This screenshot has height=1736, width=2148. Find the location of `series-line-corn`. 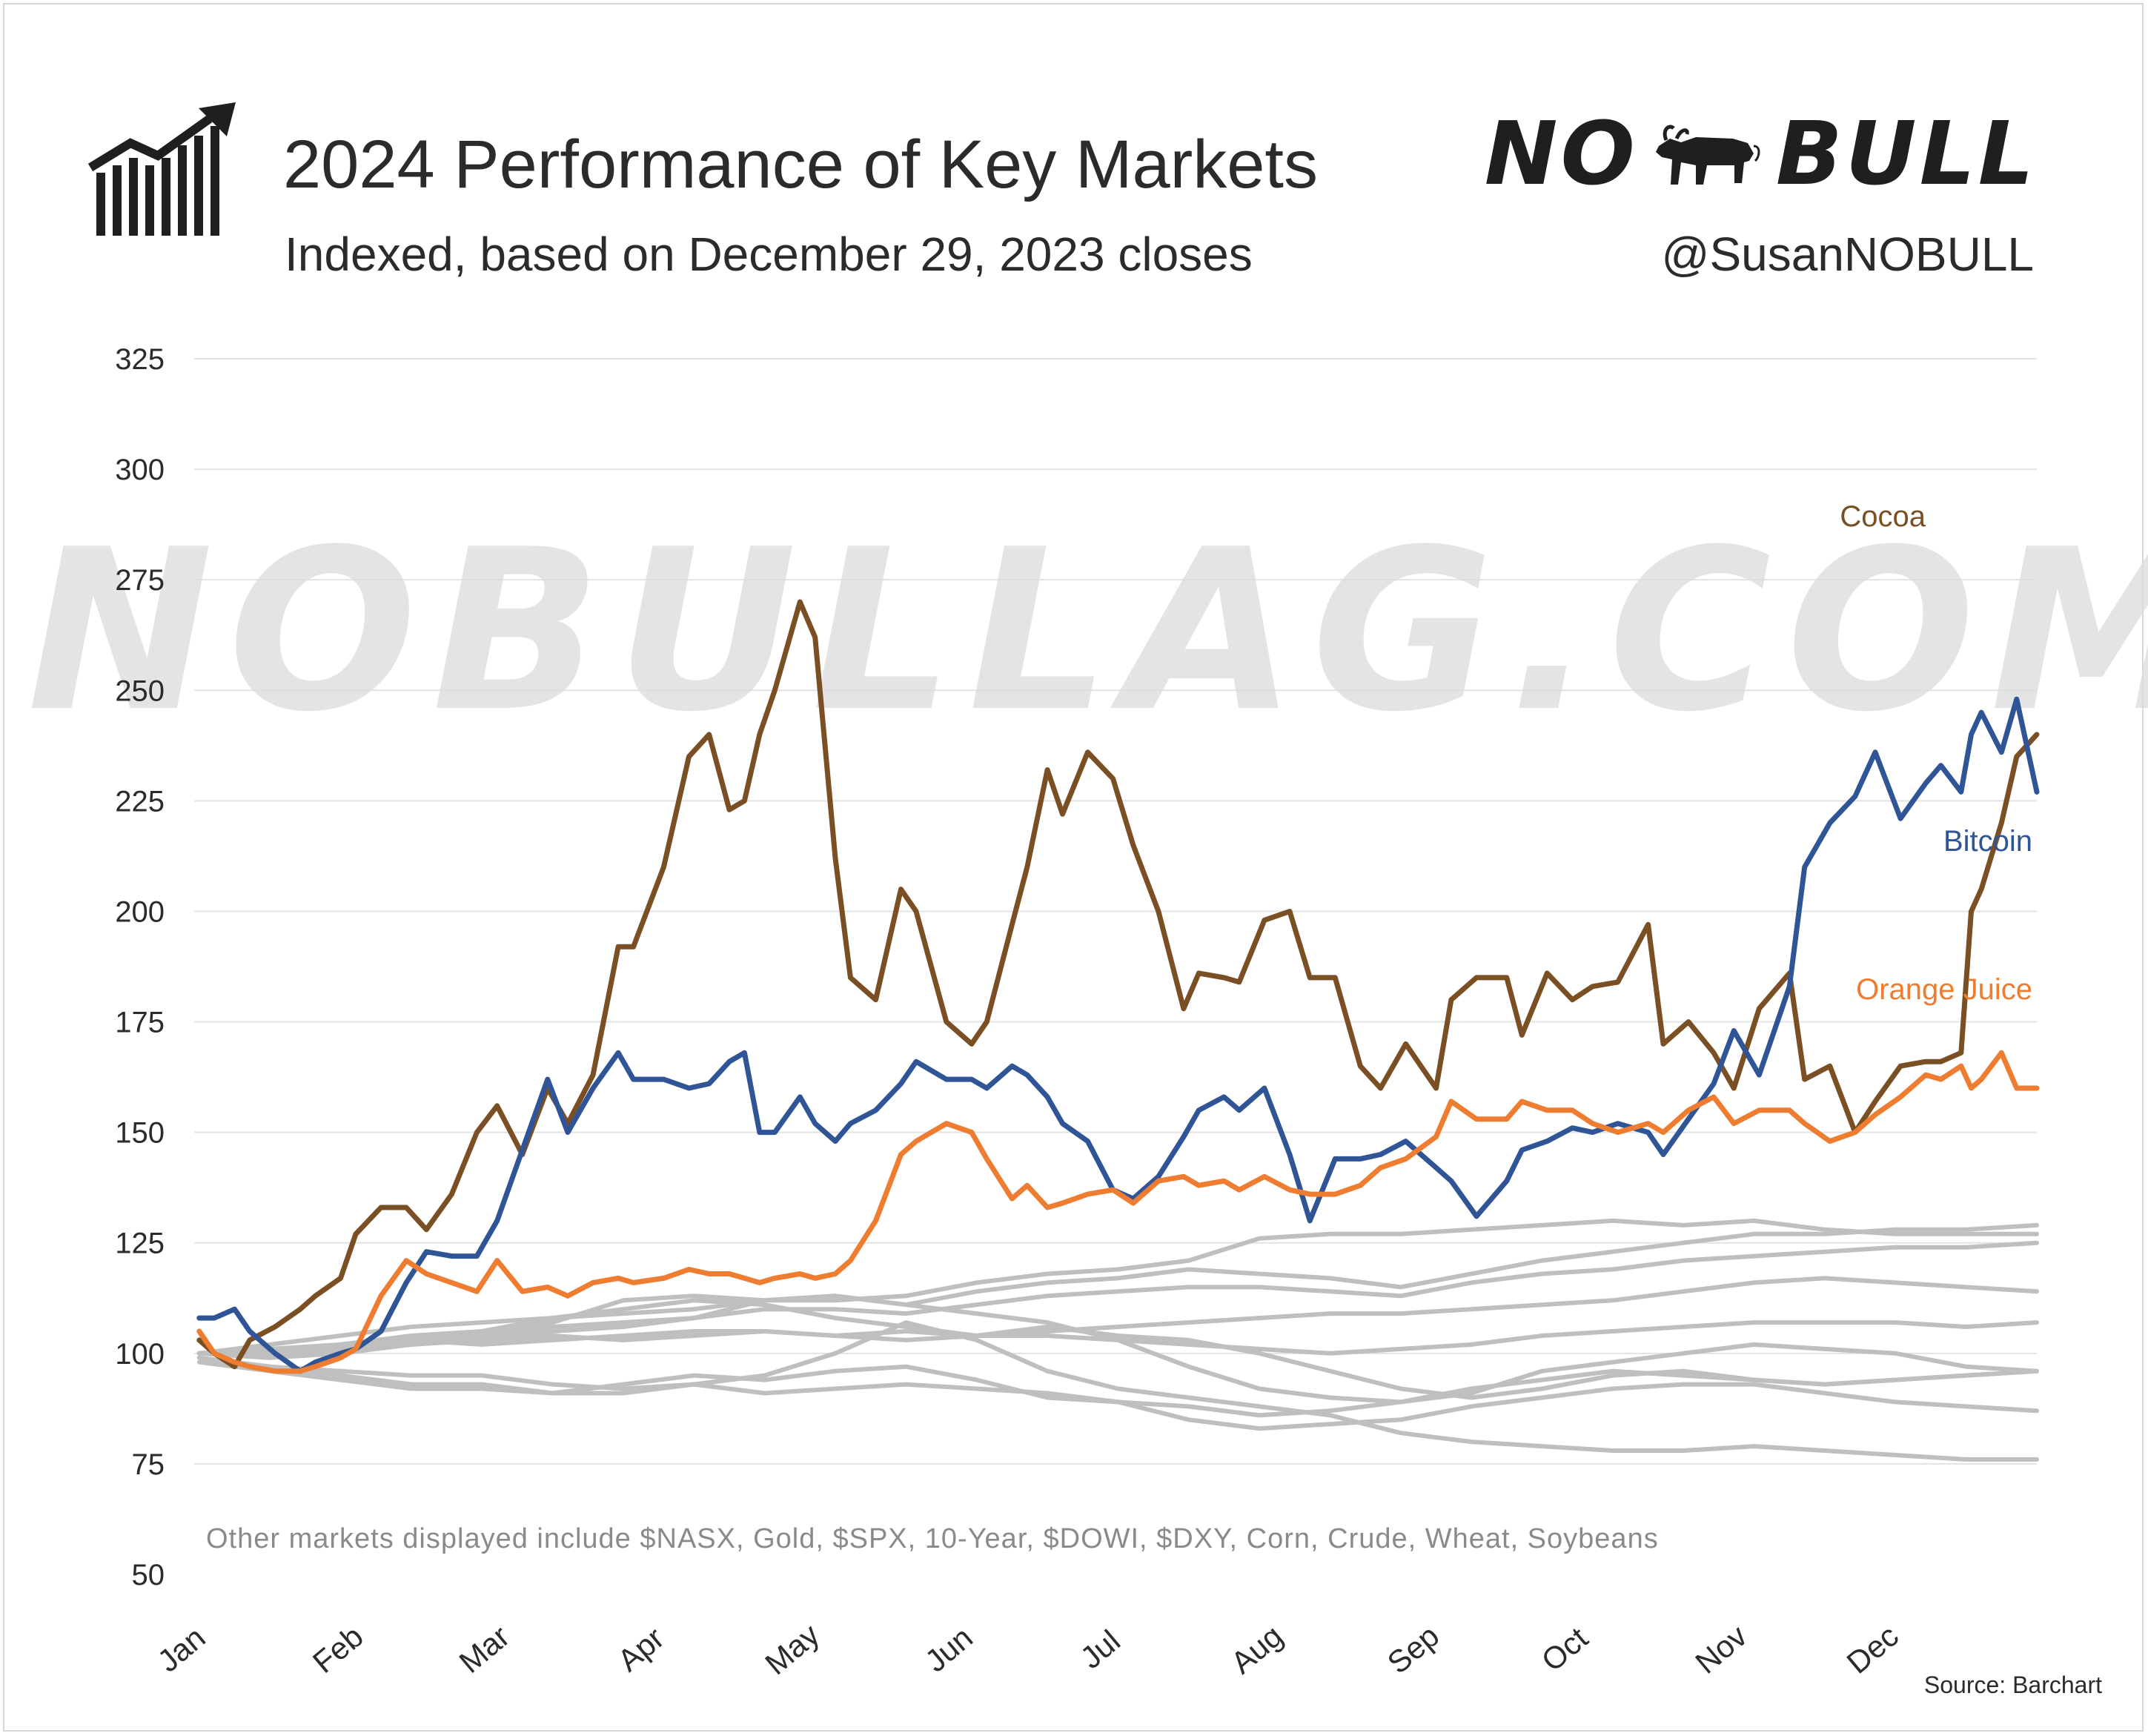

series-line-corn is located at coordinates (1117, 1395).